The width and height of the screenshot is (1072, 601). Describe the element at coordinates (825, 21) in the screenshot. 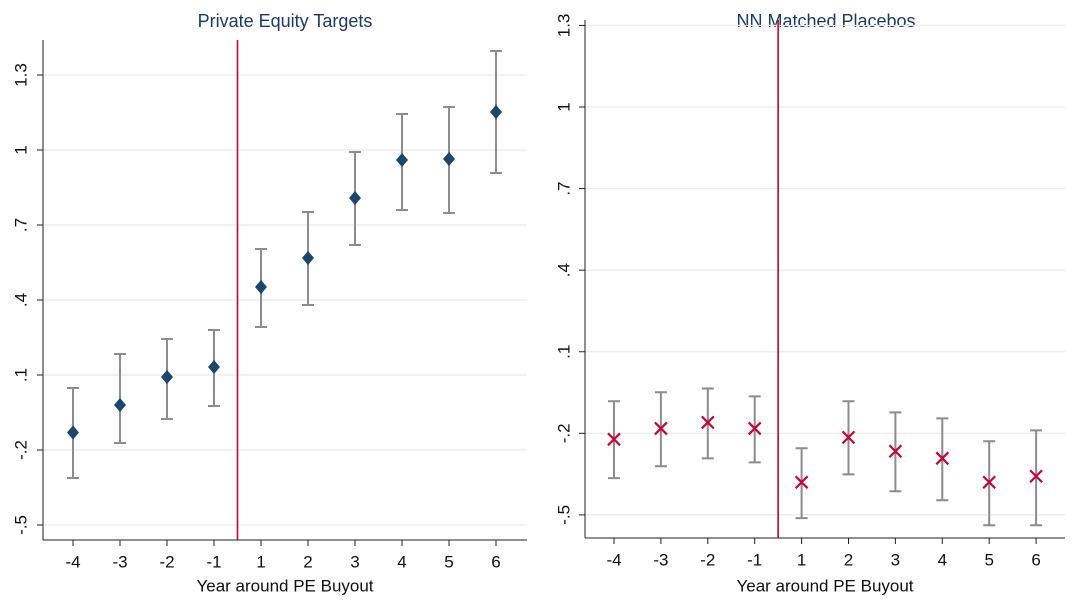

I see `chart-title: NN Matched Placebos` at that location.